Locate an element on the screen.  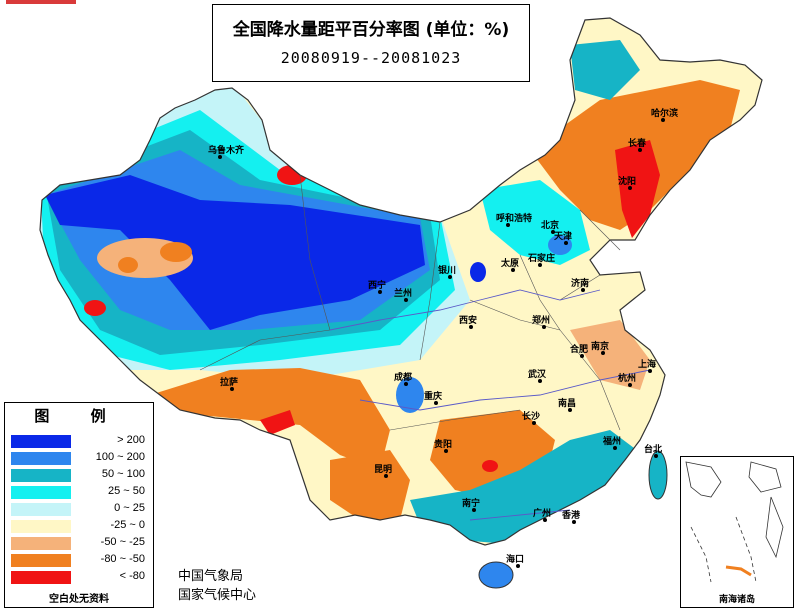
field-guizhou-red is located at coordinates (490, 466).